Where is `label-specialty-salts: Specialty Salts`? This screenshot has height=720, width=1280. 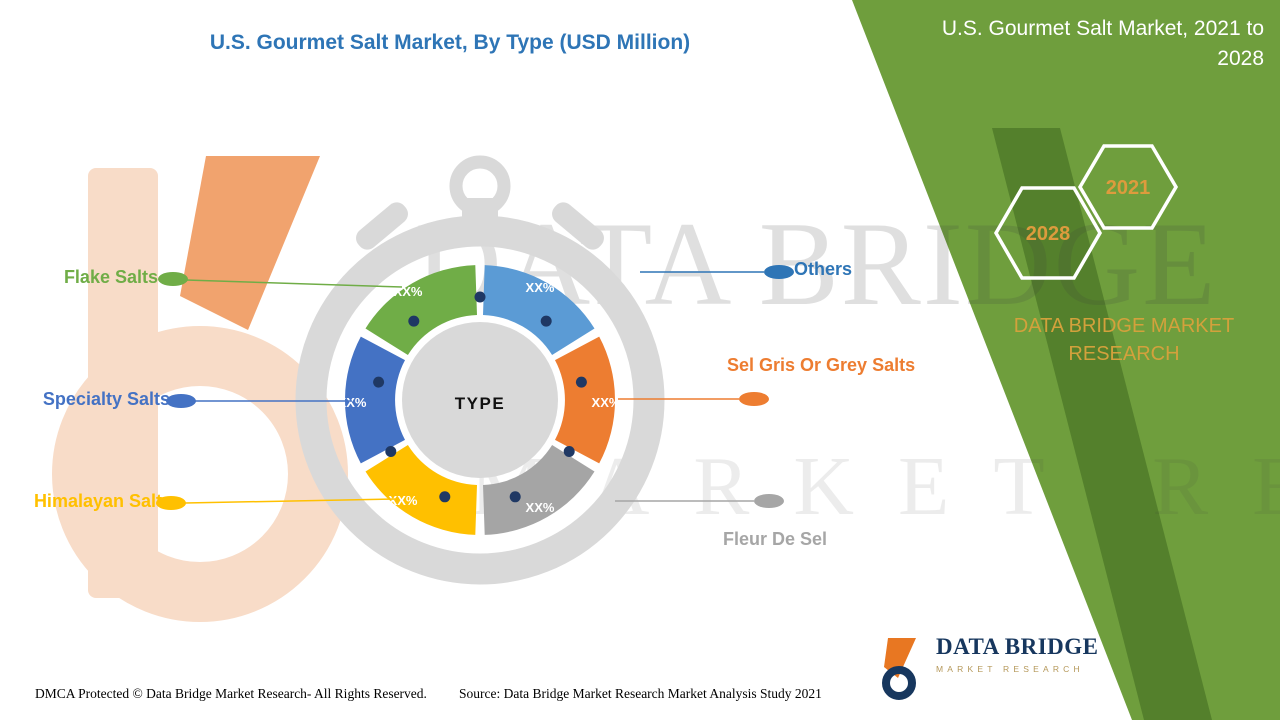 label-specialty-salts: Specialty Salts is located at coordinates (106, 399).